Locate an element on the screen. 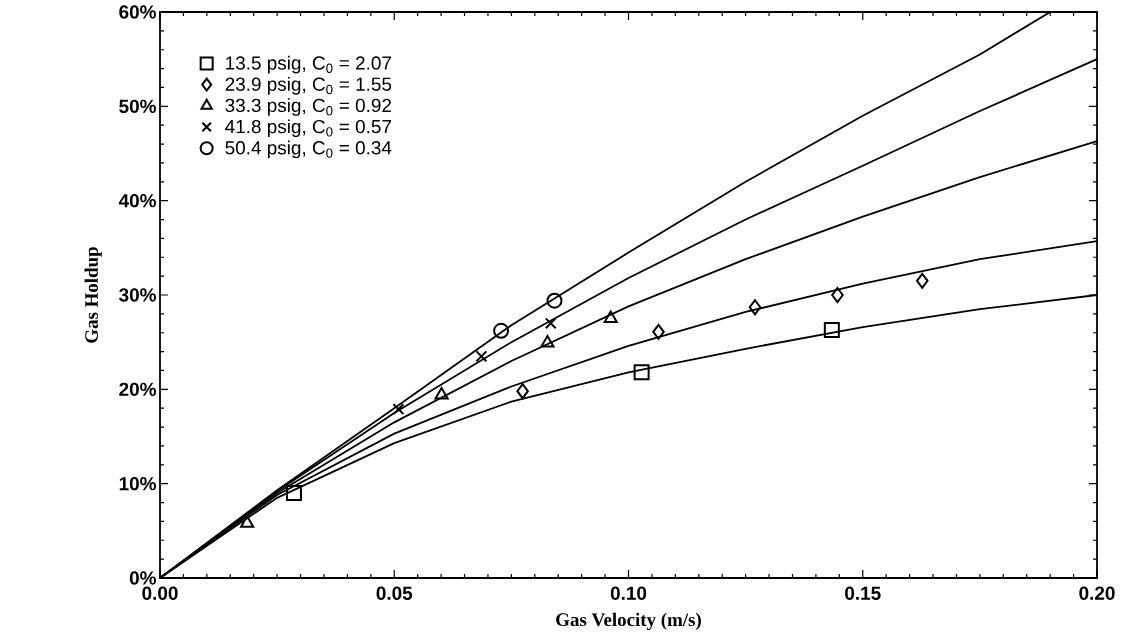  legend-label: 23.9 psig, C$_{0}$ = 1.55 is located at coordinates (308, 86).